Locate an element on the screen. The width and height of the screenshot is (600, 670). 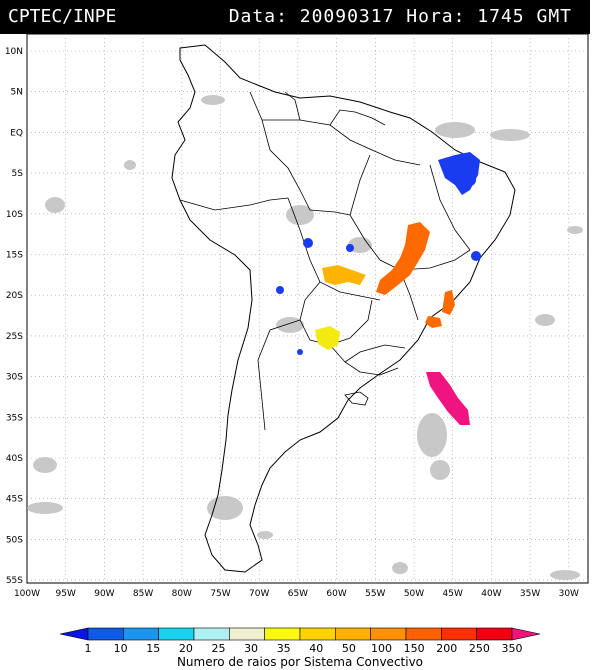
lon-label: 90W is located at coordinates (104, 594).